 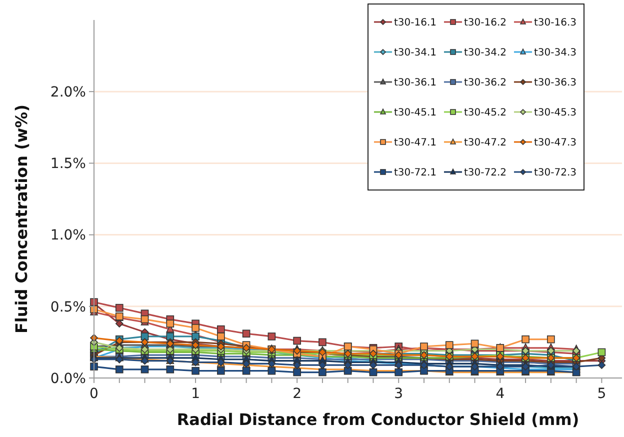 What do you see at coordinates (415, 23) in the screenshot?
I see `legend-label: t30-16.1` at bounding box center [415, 23].